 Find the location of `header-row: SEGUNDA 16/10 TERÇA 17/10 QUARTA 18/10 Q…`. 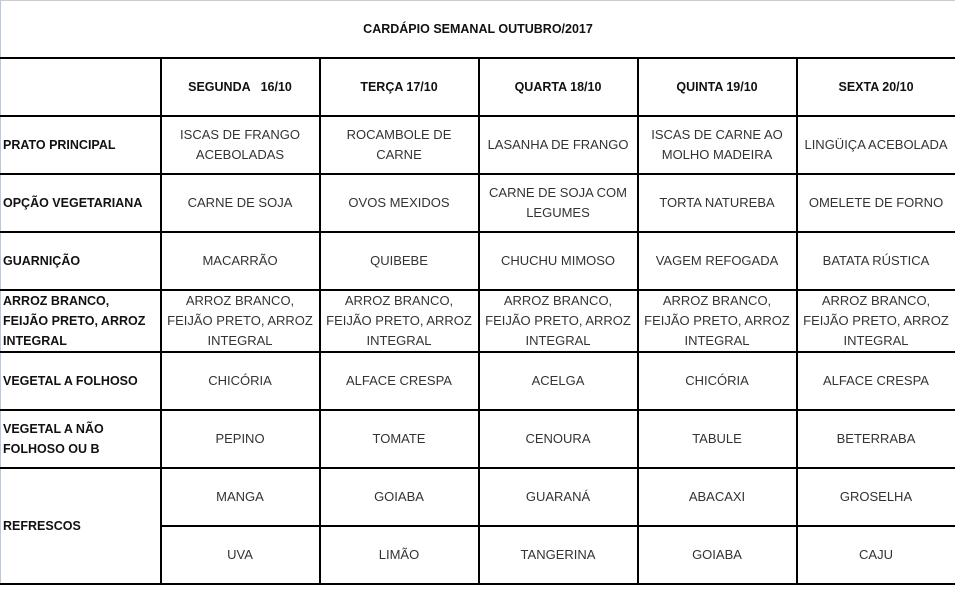

header-row: SEGUNDA 16/10 TERÇA 17/10 QUARTA 18/10 Q… is located at coordinates (477, 87).